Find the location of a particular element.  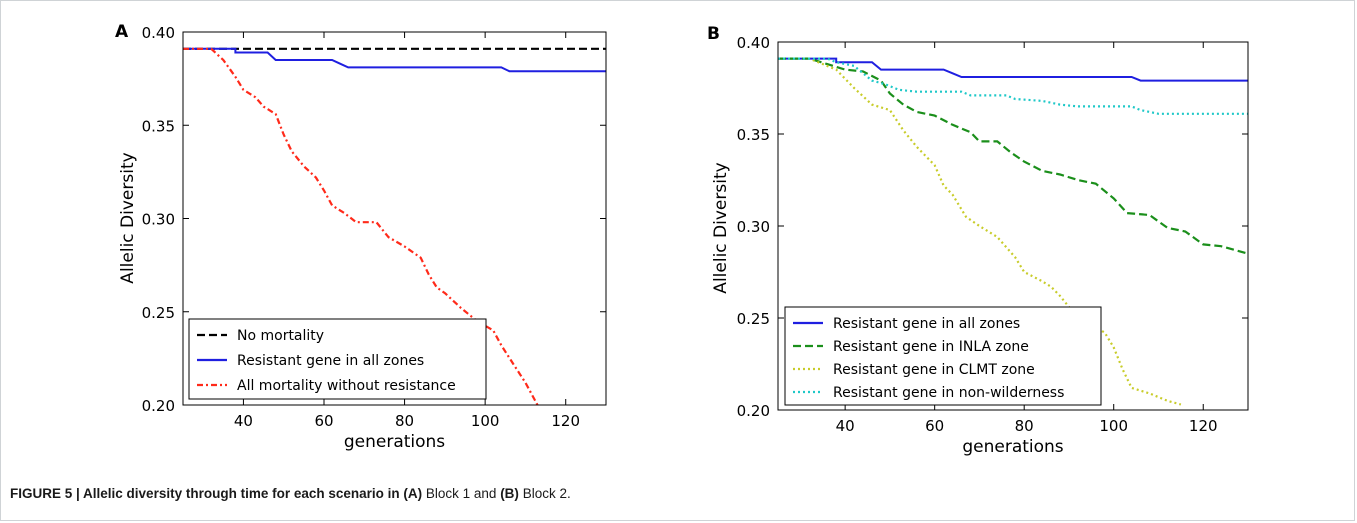

legend-label-3: All mortality without resistance is located at coordinates (346, 386).